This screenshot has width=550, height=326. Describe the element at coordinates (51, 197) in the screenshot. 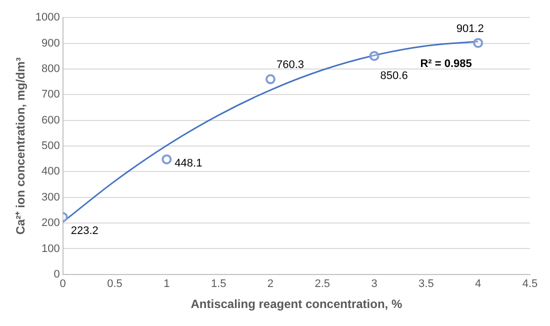

I see `y-tick-label: 300` at that location.